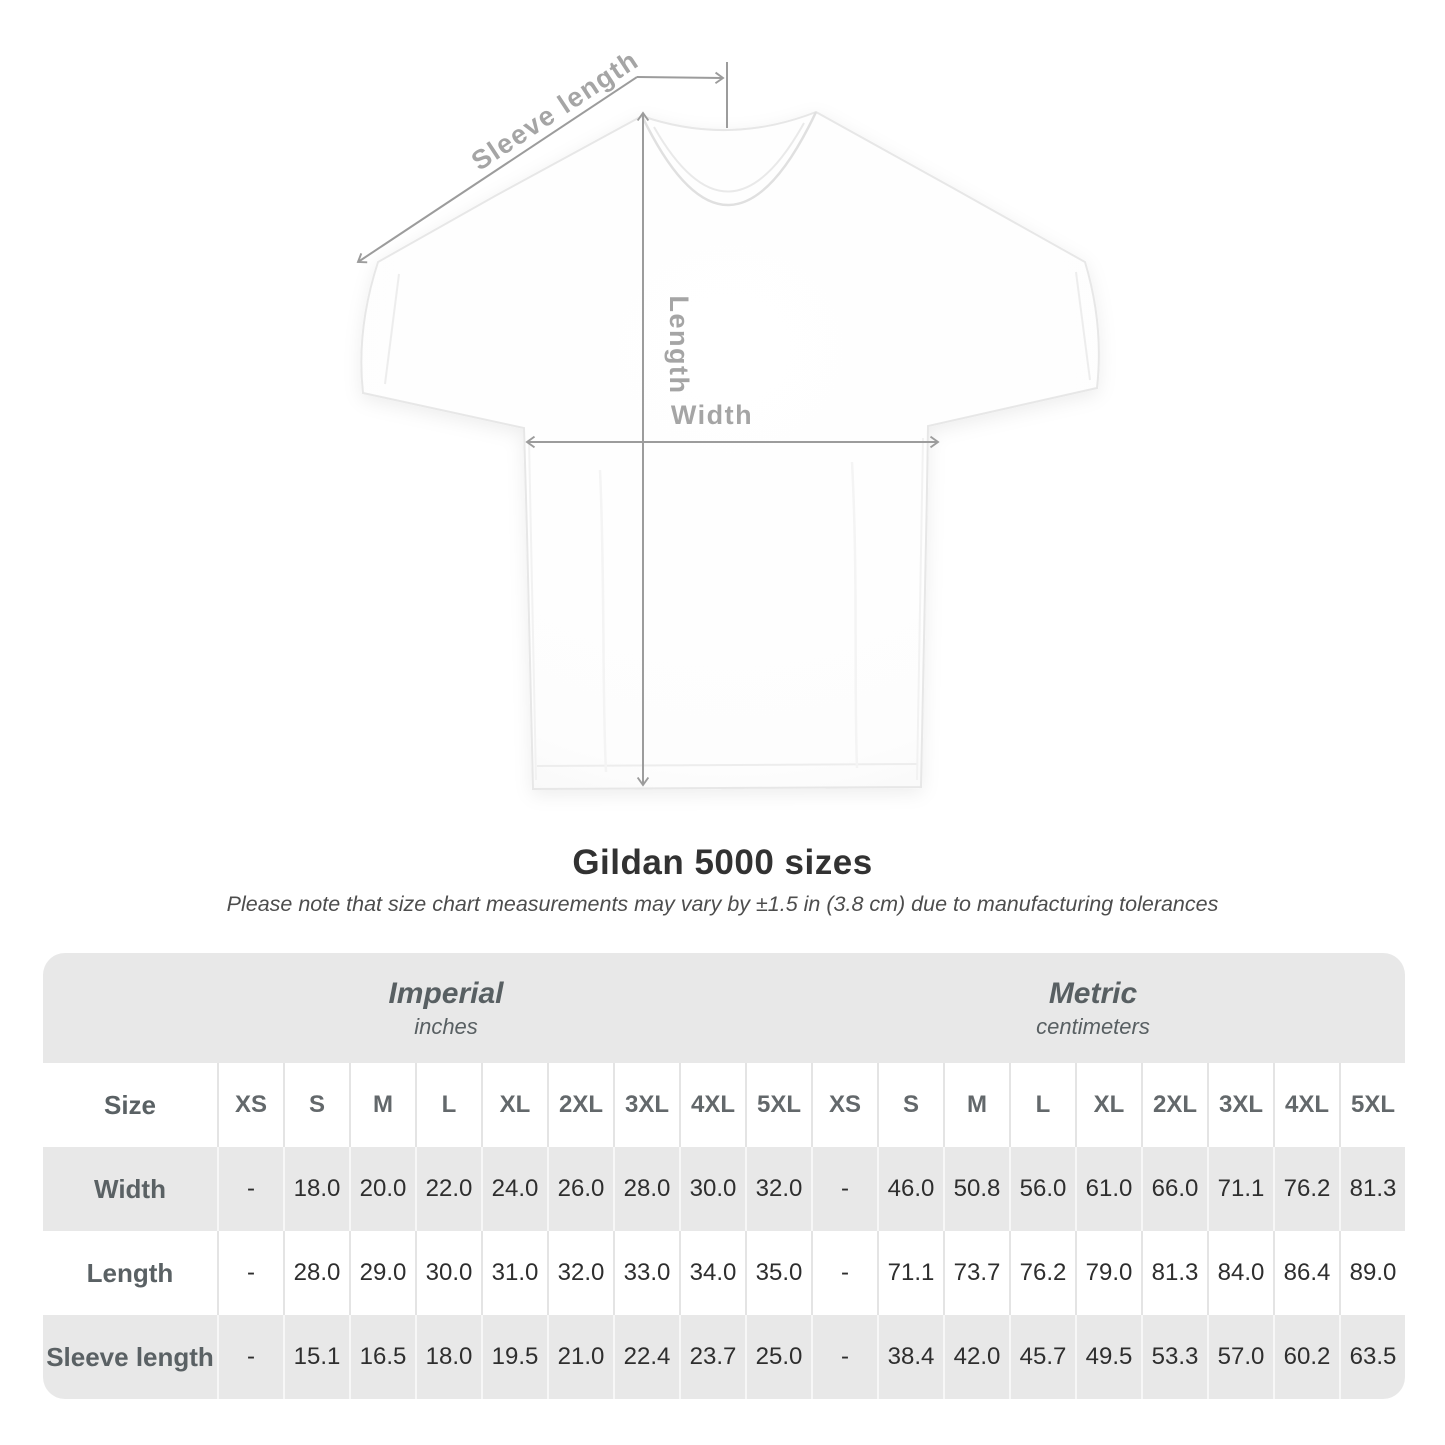  What do you see at coordinates (514, 1357) in the screenshot?
I see `table-cell: 19.5` at bounding box center [514, 1357].